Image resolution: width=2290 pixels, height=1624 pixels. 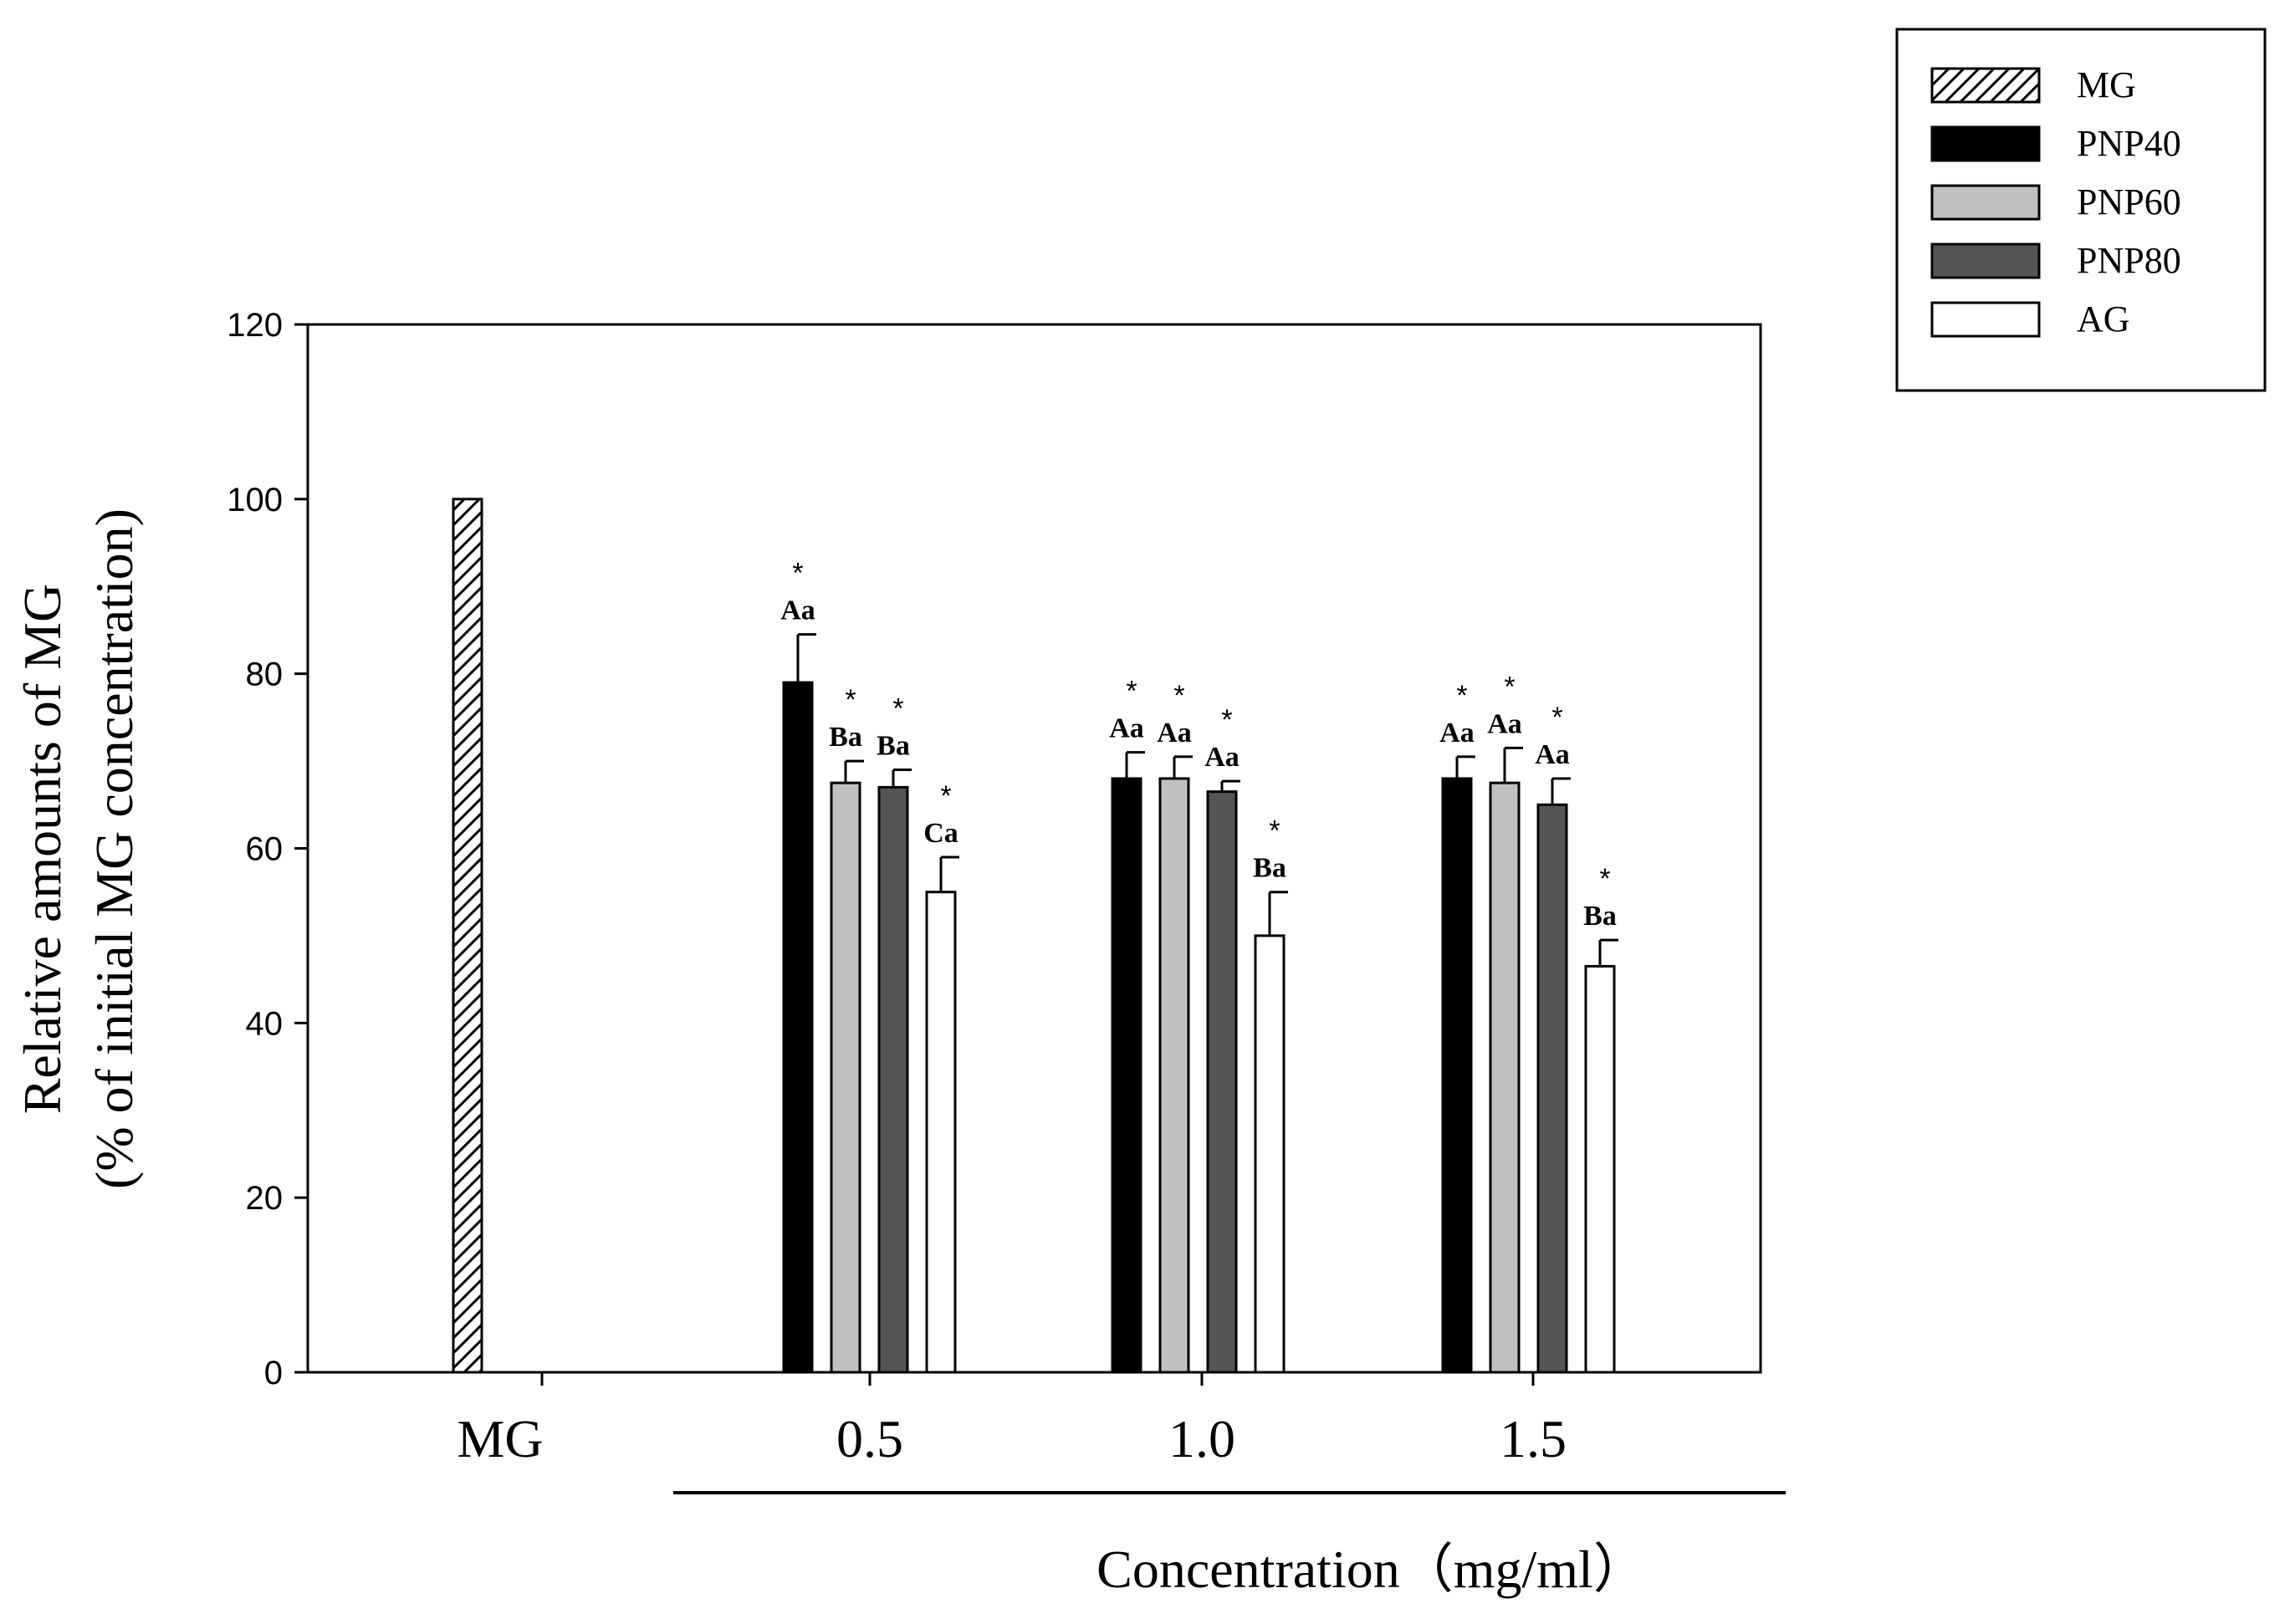 I want to click on bar-pnp40-0.5, so click(x=798, y=1027).